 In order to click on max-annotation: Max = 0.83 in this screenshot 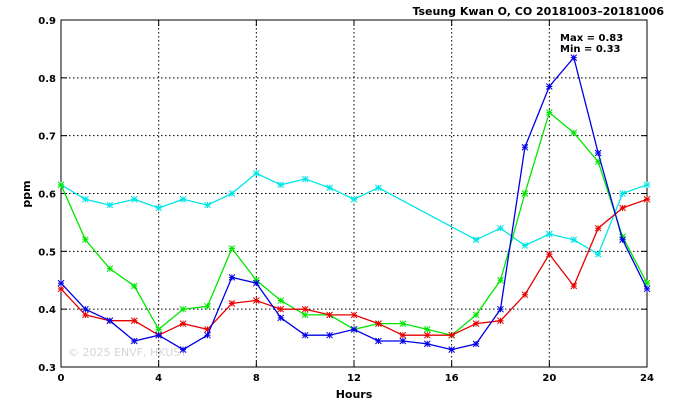, I will do `click(591, 38)`.